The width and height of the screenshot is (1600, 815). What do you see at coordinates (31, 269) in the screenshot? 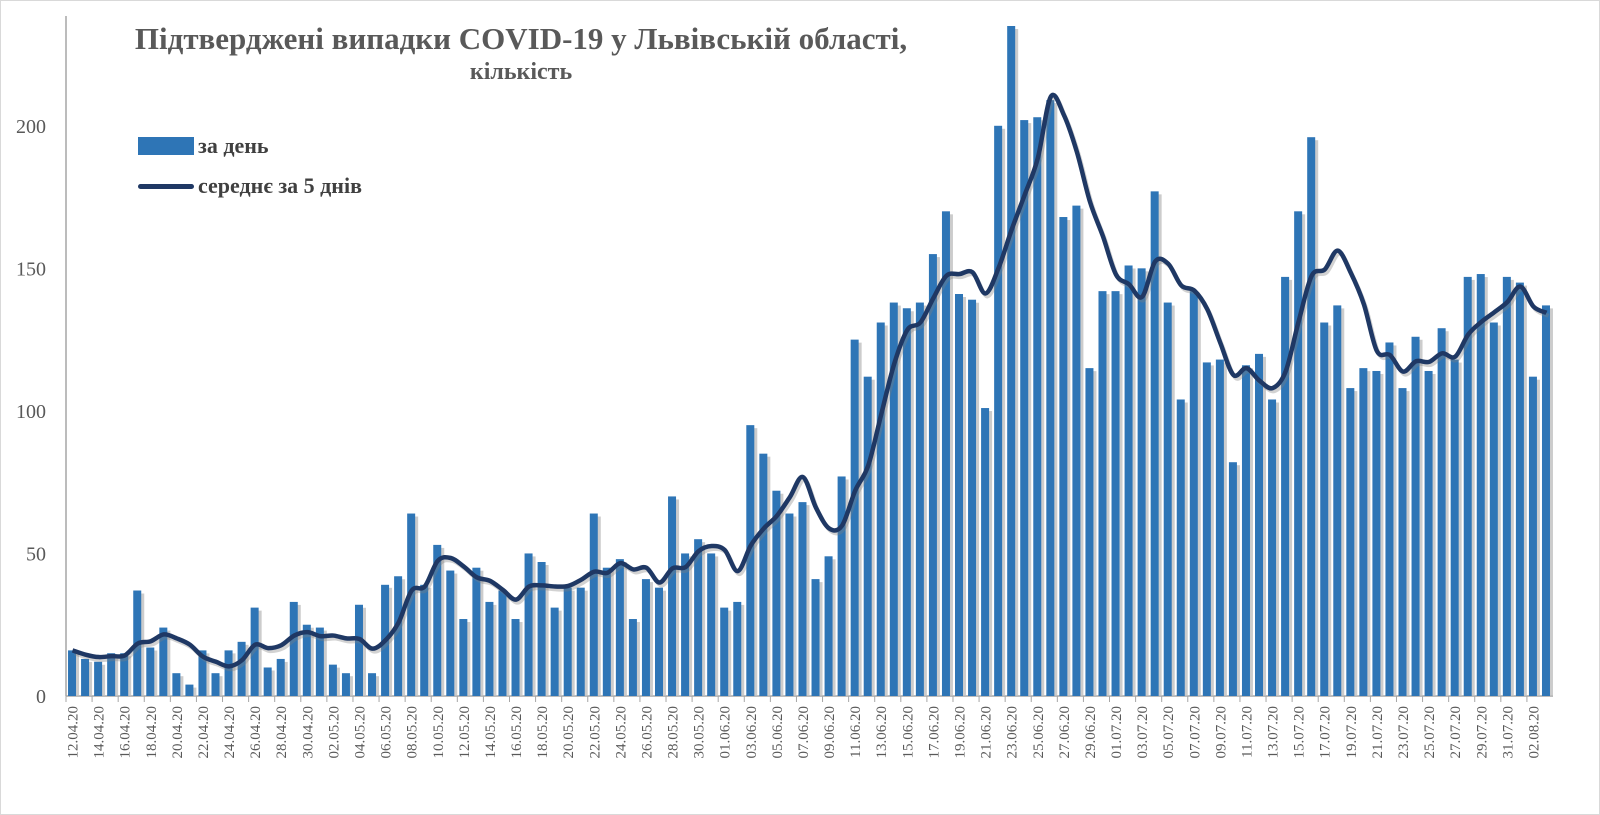
I see `y-tick-label: 150` at bounding box center [31, 269].